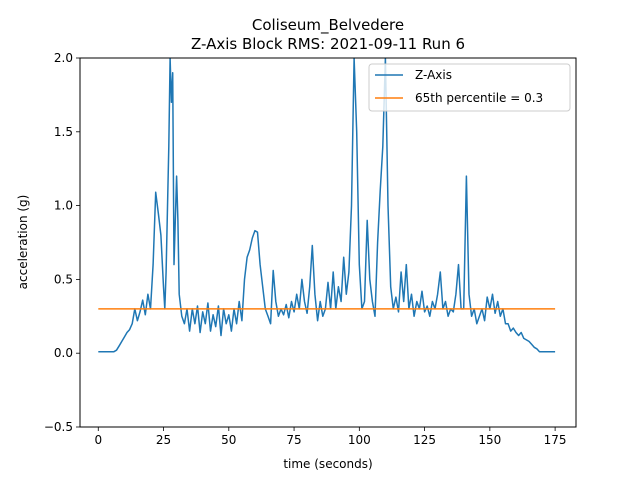  I want to click on x-tick-label: 75, so click(293, 440).